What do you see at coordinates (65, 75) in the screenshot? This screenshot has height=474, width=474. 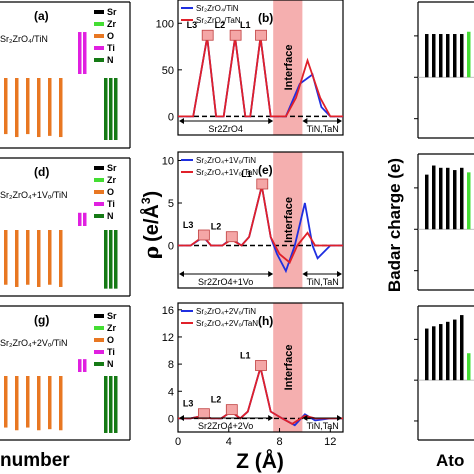 I see `left-panel-a: (a) Sr₂ZrO₄/TiN Sr Zr O Ti N` at bounding box center [65, 75].